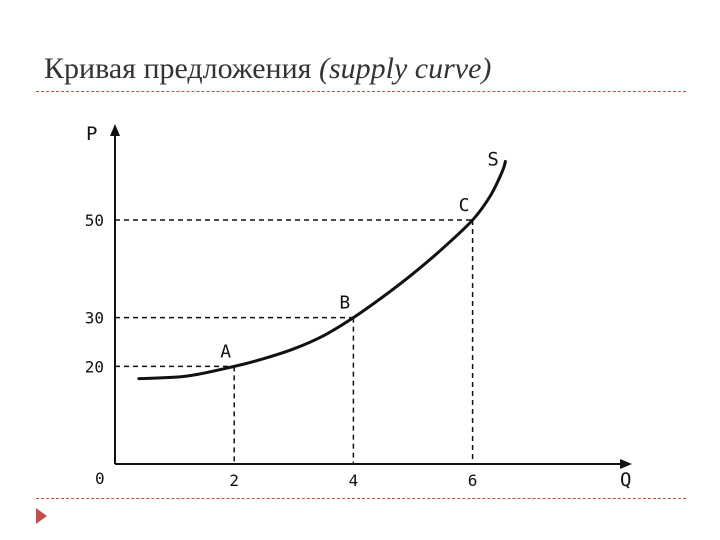  I want to click on y-axis-label: P, so click(91, 134).